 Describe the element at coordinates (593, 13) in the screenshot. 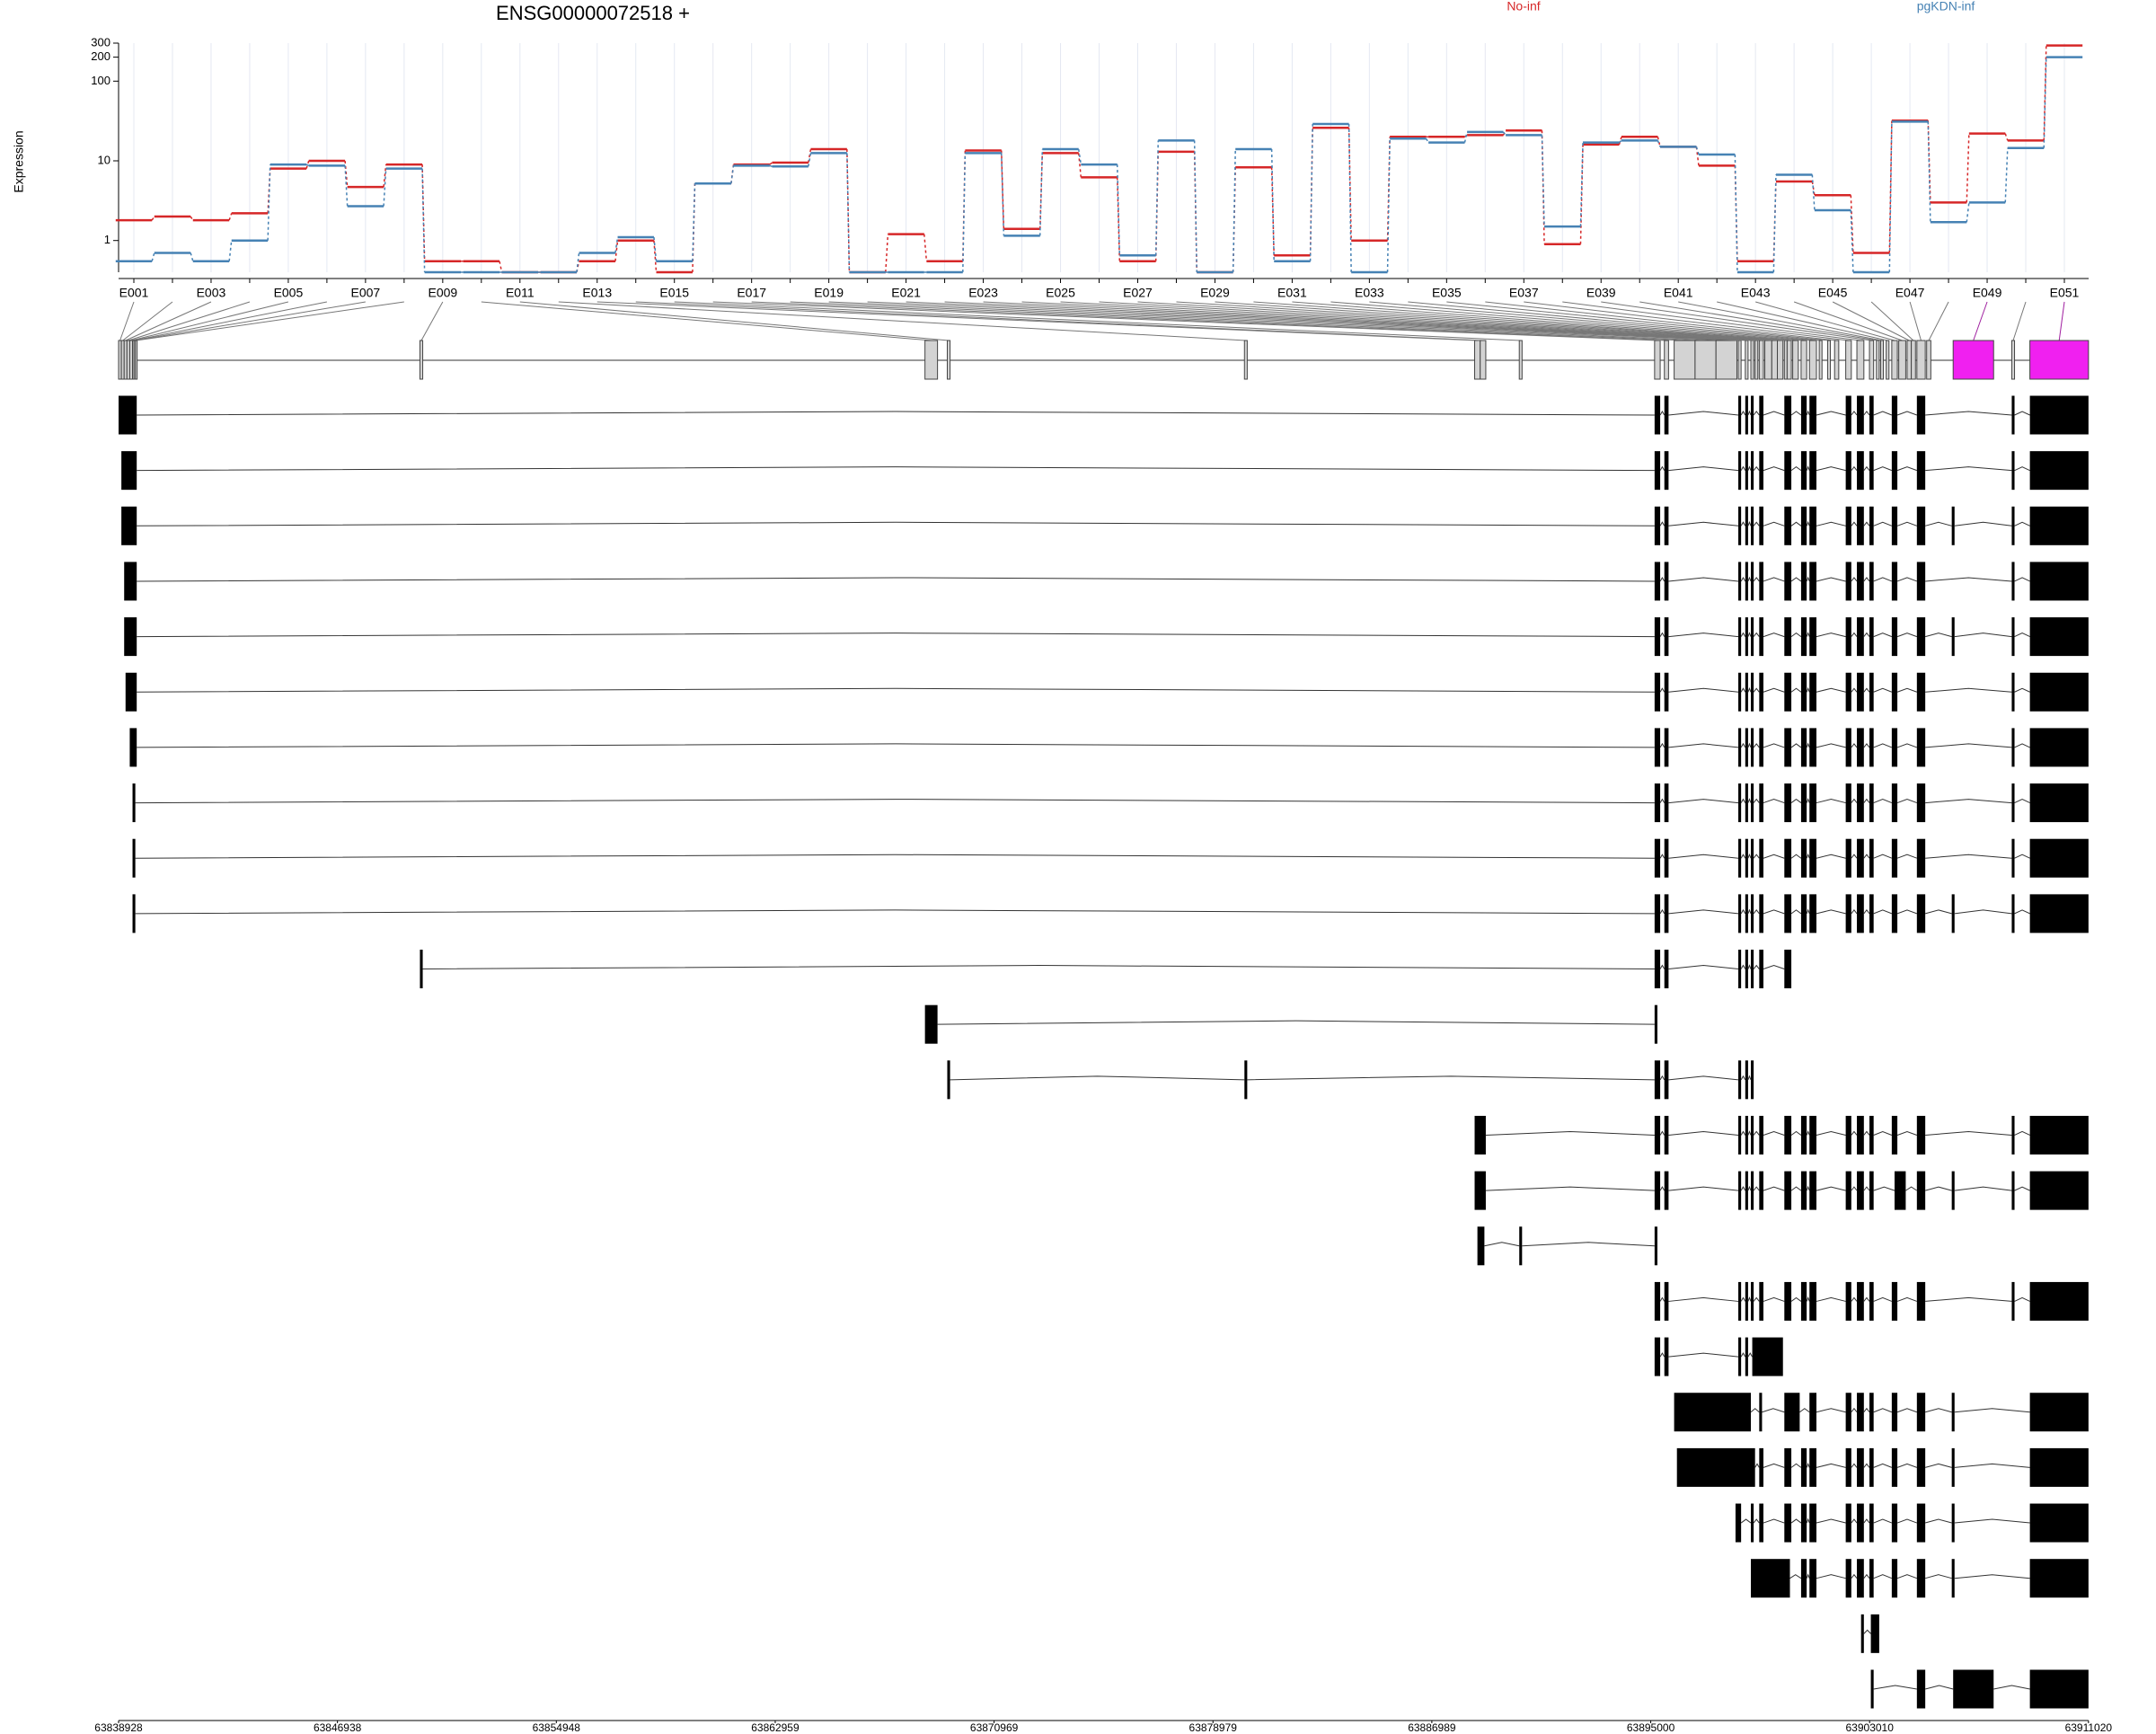

I see `chart-title: ENSG00000072518 +` at that location.